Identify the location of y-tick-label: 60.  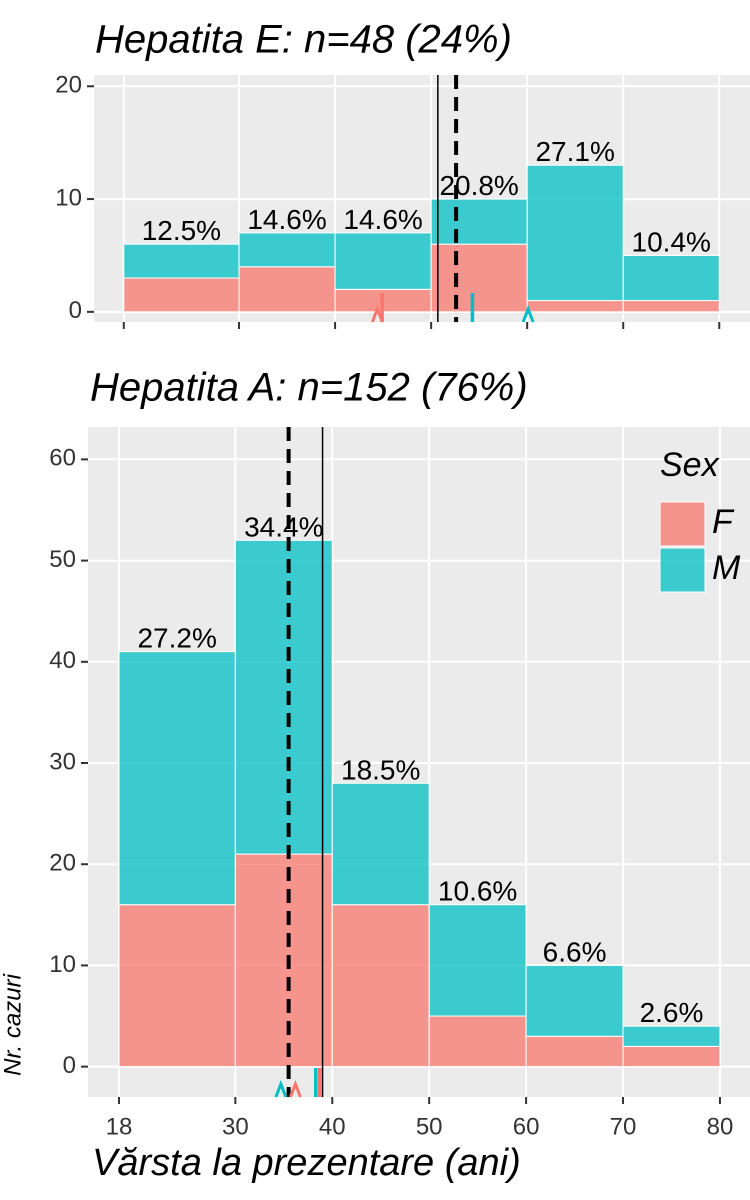
(62, 458).